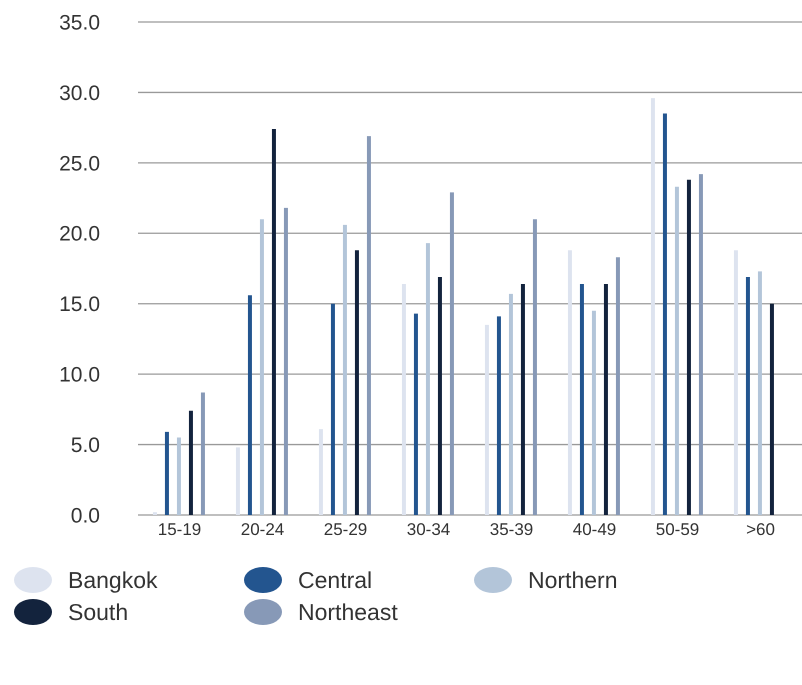 The width and height of the screenshot is (802, 685). I want to click on x-tick-label: 20-24, so click(262, 530).